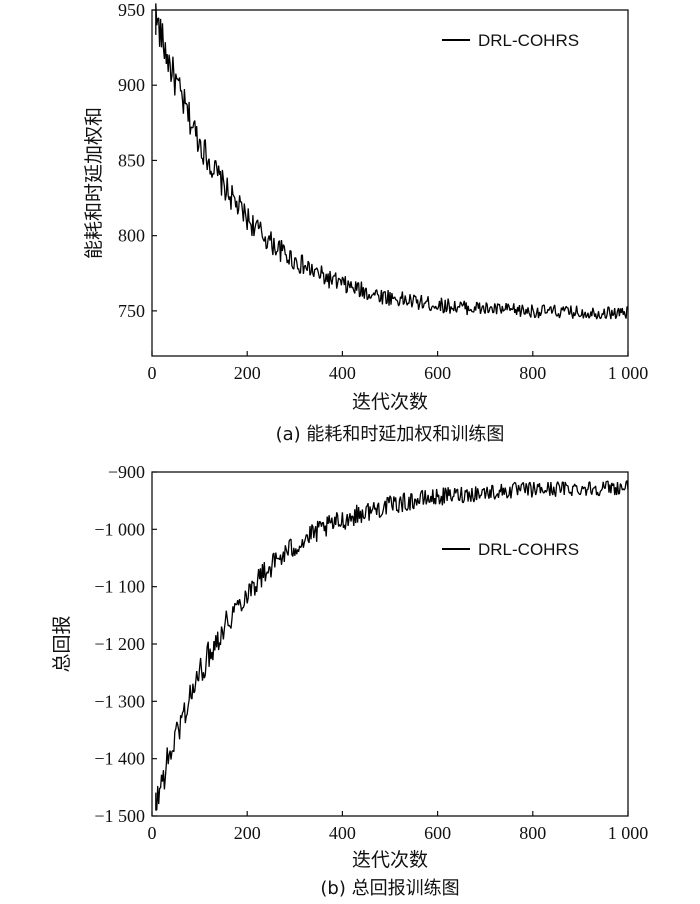  Describe the element at coordinates (528, 549) in the screenshot. I see `legend-label-b: DRL-COHRS` at that location.